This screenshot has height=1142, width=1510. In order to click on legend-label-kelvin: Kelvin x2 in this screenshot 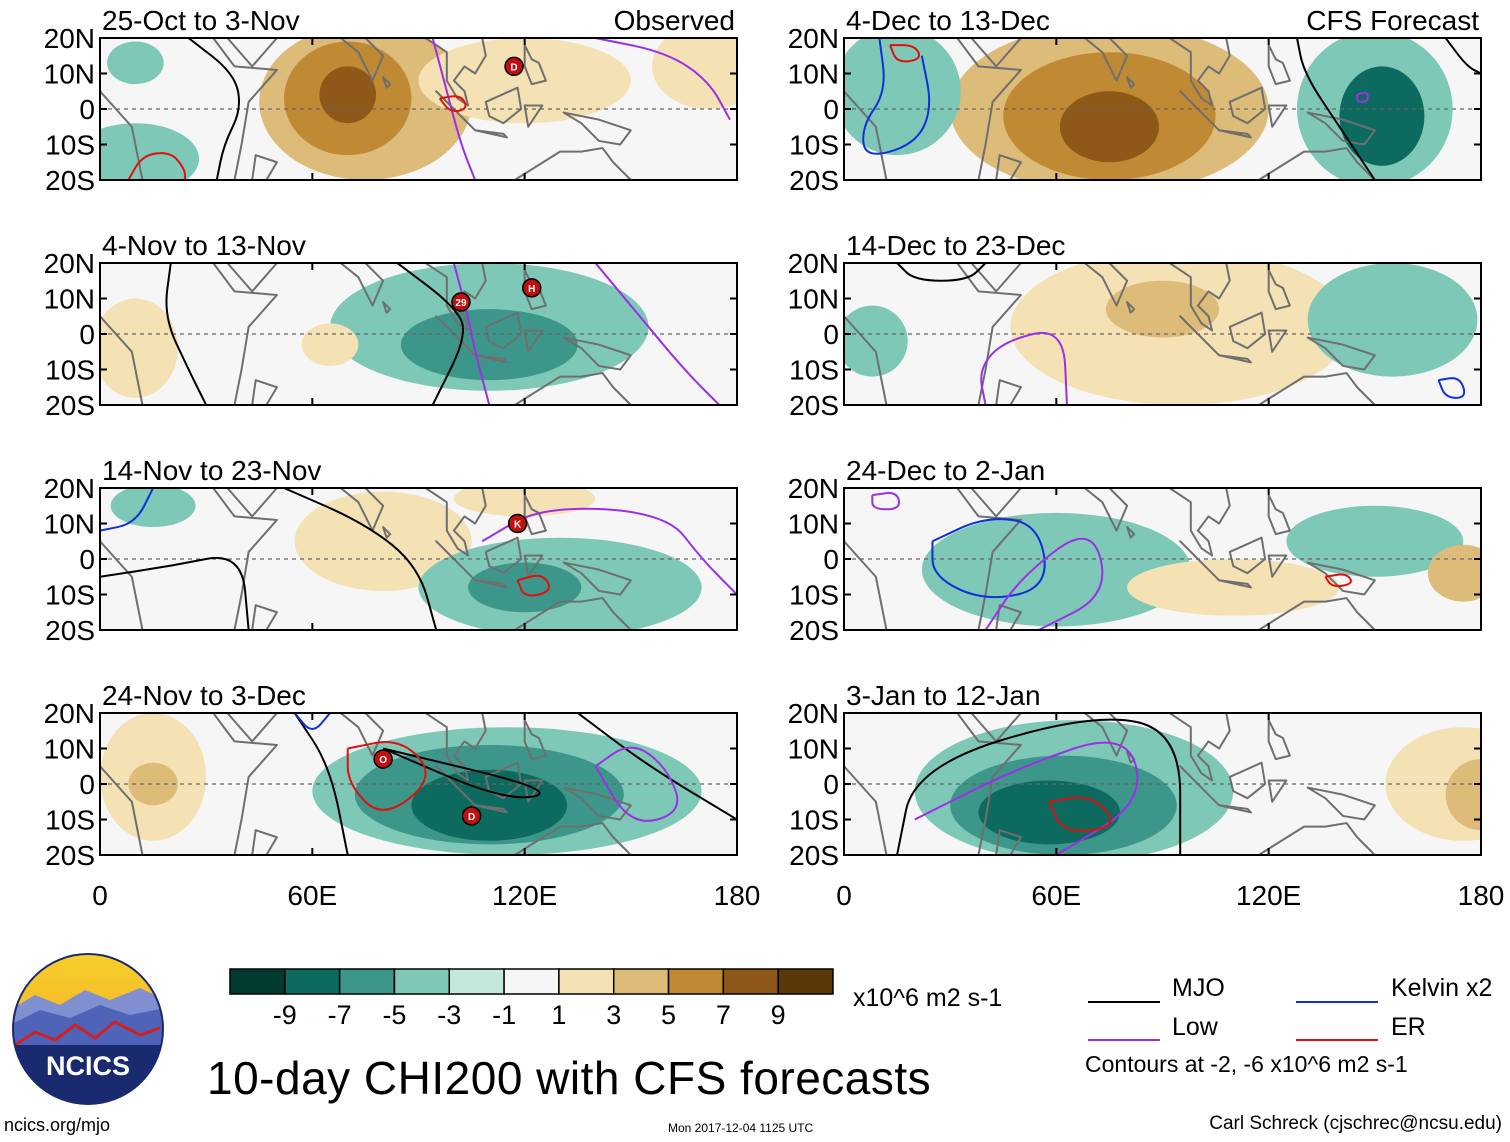, I will do `click(1442, 988)`.